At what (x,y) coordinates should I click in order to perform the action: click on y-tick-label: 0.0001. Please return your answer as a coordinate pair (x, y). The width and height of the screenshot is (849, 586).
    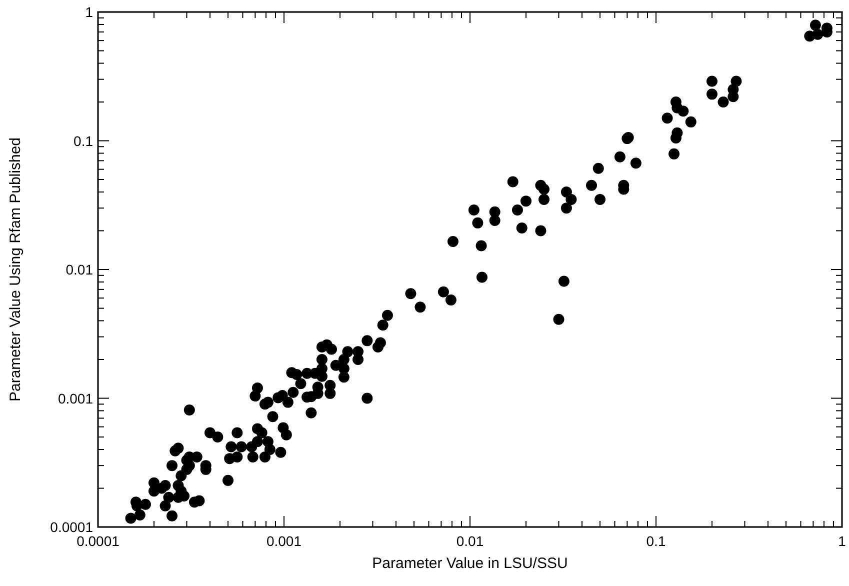
    Looking at the image, I should click on (72, 527).